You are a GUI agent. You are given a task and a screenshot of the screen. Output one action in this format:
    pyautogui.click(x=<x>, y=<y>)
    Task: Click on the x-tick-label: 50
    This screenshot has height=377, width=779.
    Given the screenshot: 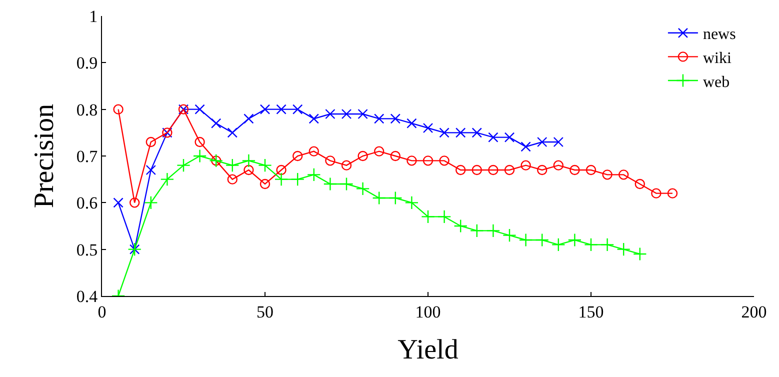 What is the action you would take?
    pyautogui.click(x=265, y=312)
    